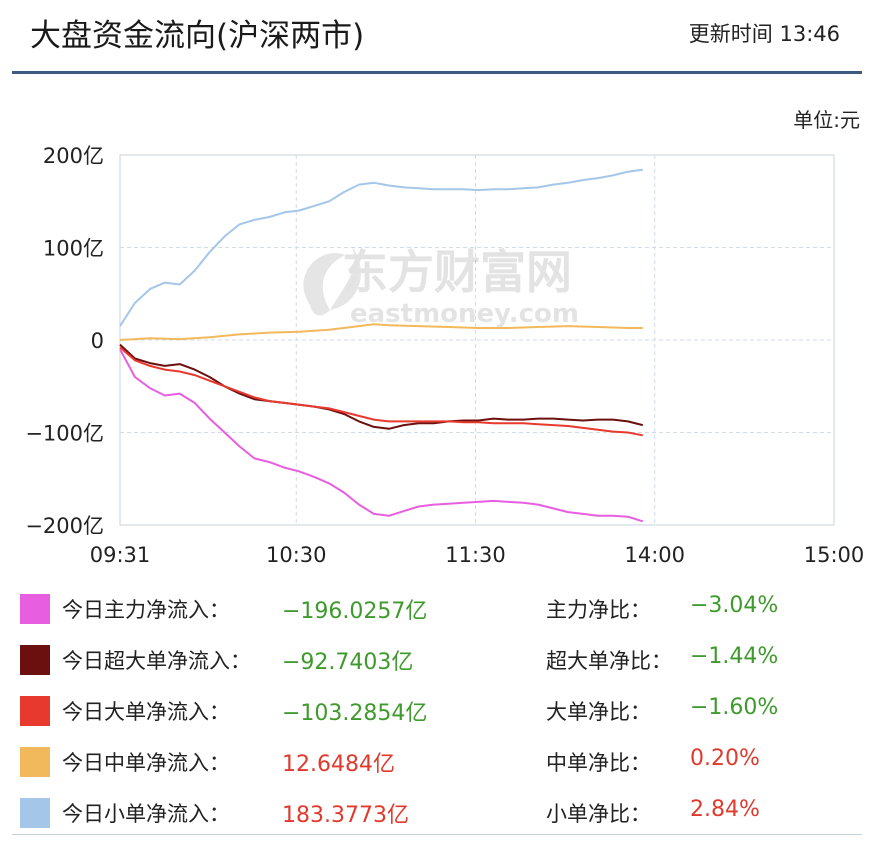  What do you see at coordinates (355, 611) in the screenshot?
I see `legend-value: −196.0257亿` at bounding box center [355, 611].